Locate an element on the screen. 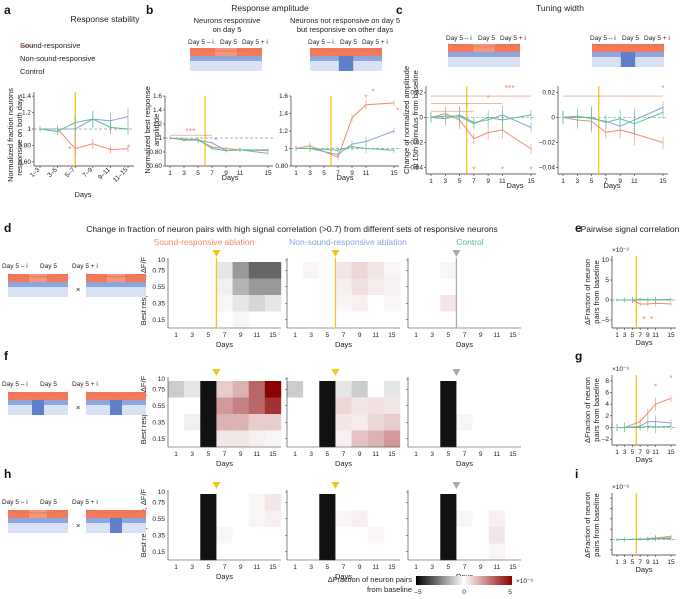 The width and height of the screenshot is (685, 599). panel-a-xlabel: Days is located at coordinates (82, 194).